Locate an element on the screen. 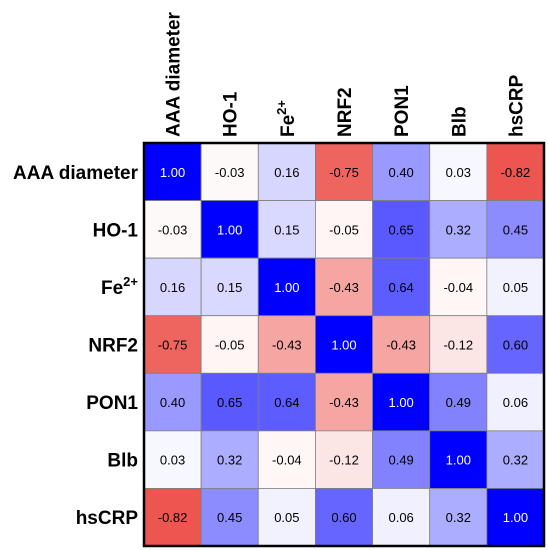 The height and width of the screenshot is (550, 548). column-label: HO-1 is located at coordinates (231, 114).